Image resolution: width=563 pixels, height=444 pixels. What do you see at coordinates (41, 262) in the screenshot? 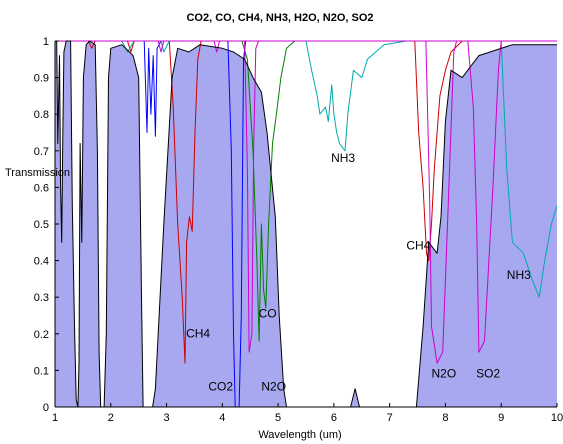
I see `y-tick-label: 0.4` at bounding box center [41, 262].